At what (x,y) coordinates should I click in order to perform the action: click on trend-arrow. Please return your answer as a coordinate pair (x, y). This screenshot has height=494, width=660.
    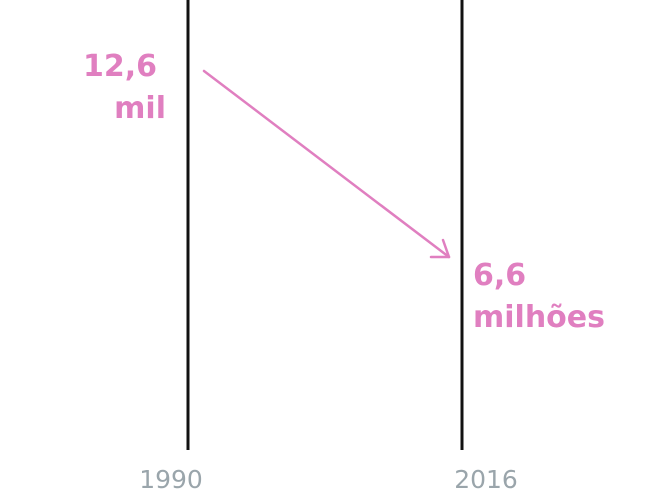
    Looking at the image, I should click on (326, 164).